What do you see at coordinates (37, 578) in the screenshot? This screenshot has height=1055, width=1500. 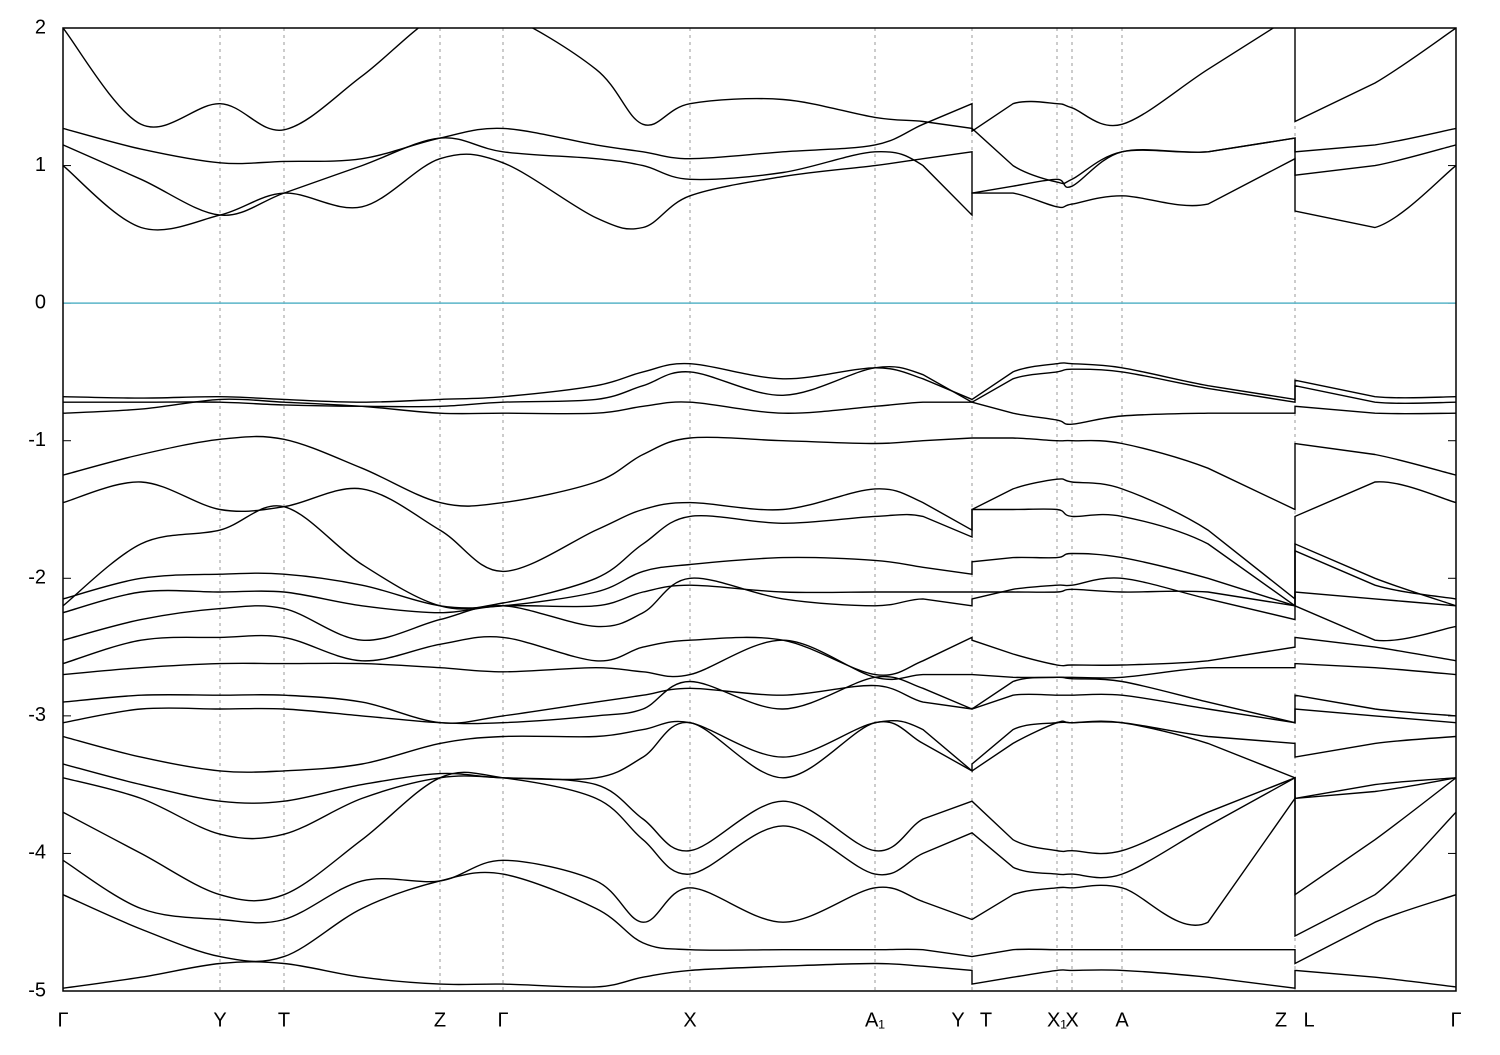 I see `y-tick-label: -2` at bounding box center [37, 578].